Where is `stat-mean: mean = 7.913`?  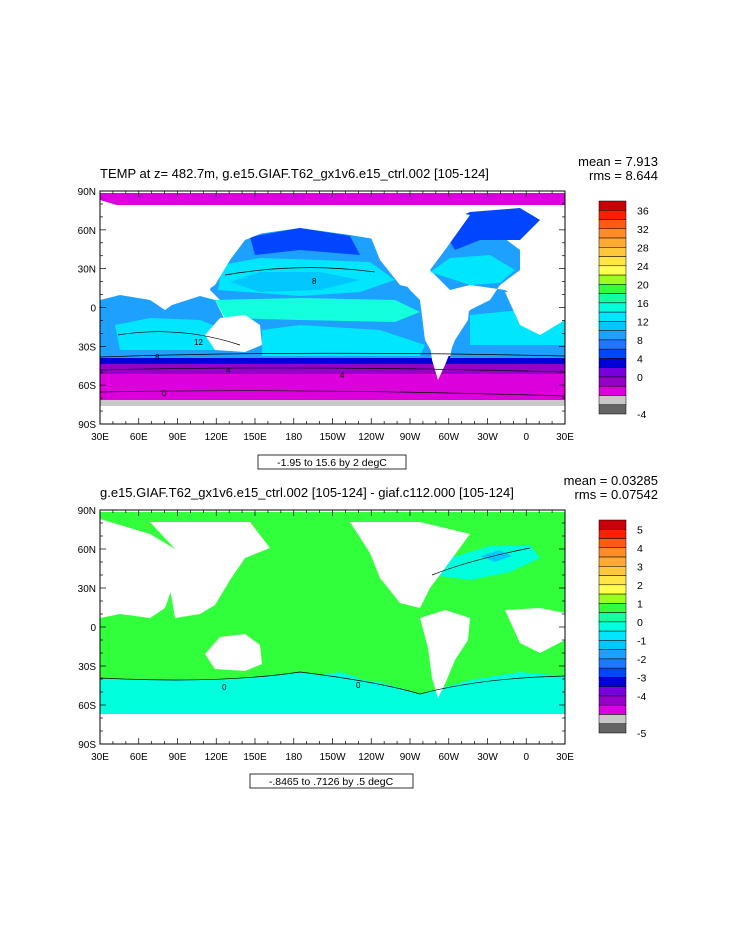
stat-mean: mean = 7.913 is located at coordinates (618, 161).